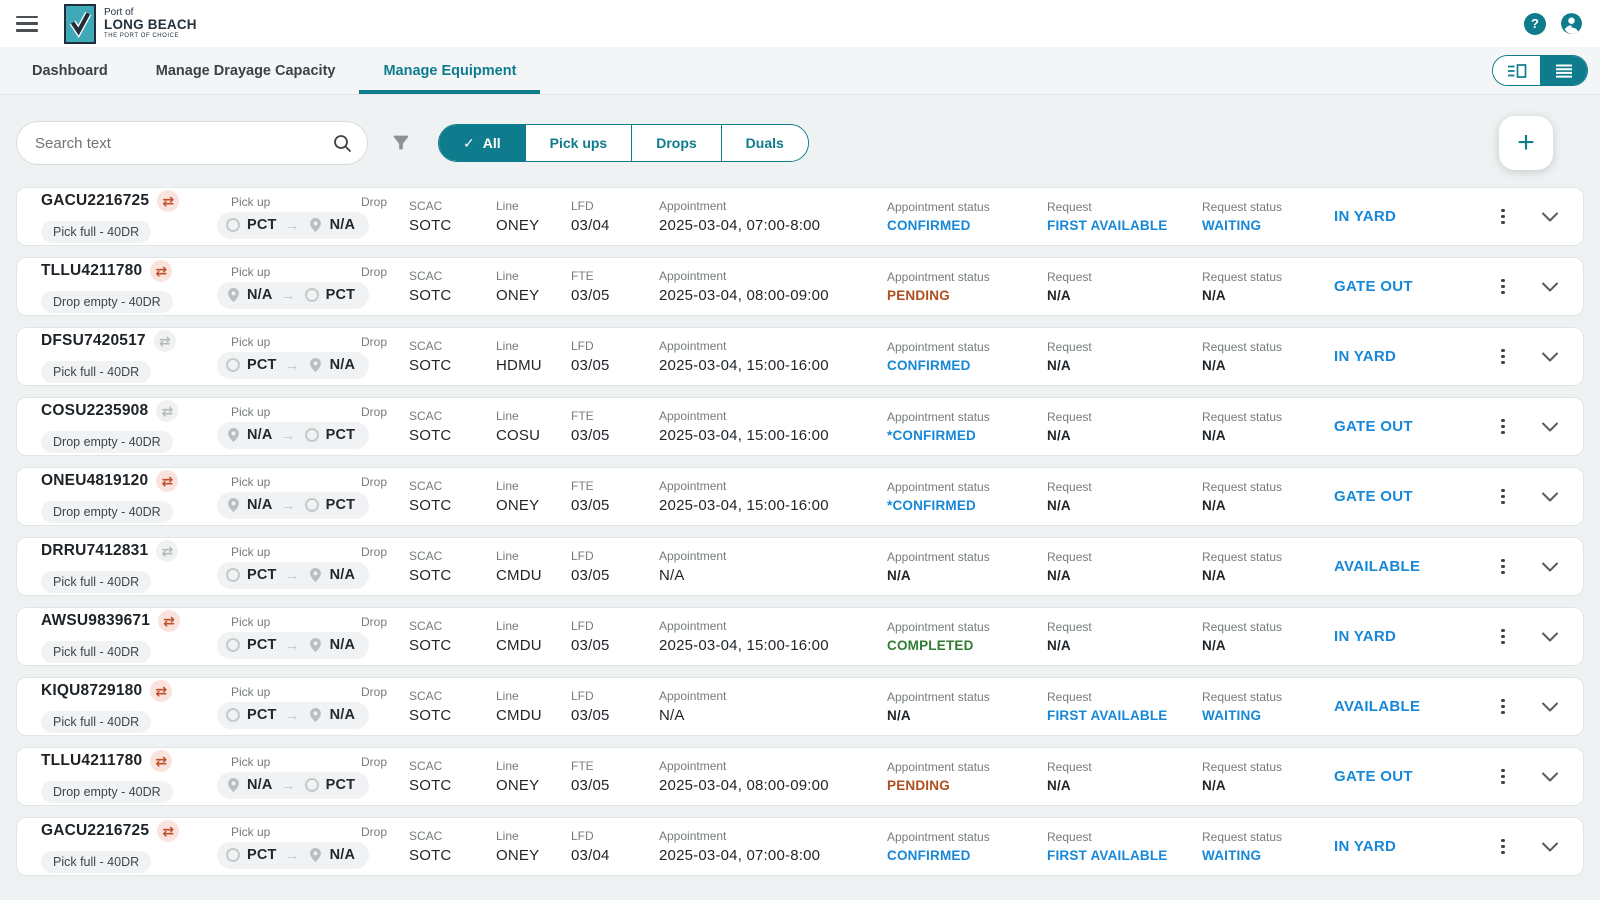  I want to click on container-id: KIQU8729180, so click(92, 690).